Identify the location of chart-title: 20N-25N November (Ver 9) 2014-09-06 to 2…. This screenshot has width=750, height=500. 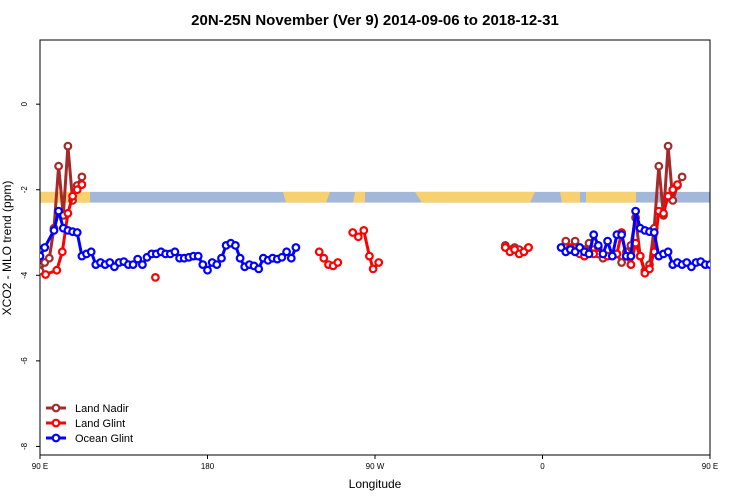
(375, 20).